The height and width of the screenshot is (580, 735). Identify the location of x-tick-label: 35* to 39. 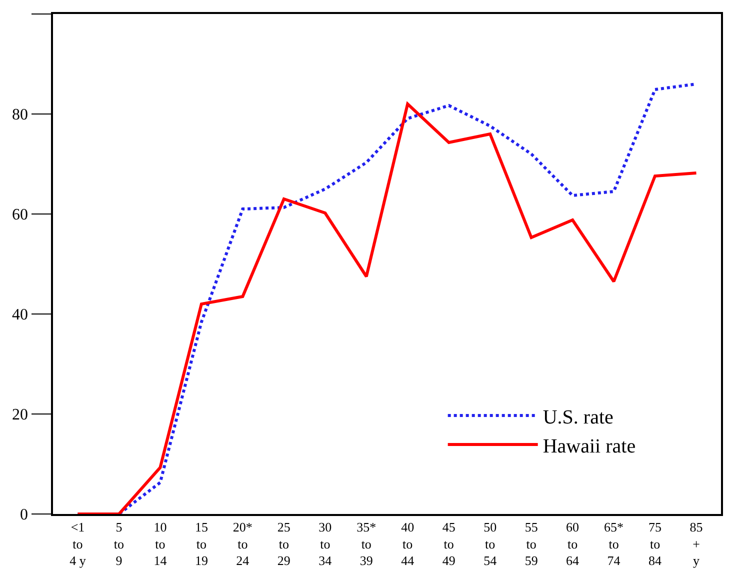
(366, 543).